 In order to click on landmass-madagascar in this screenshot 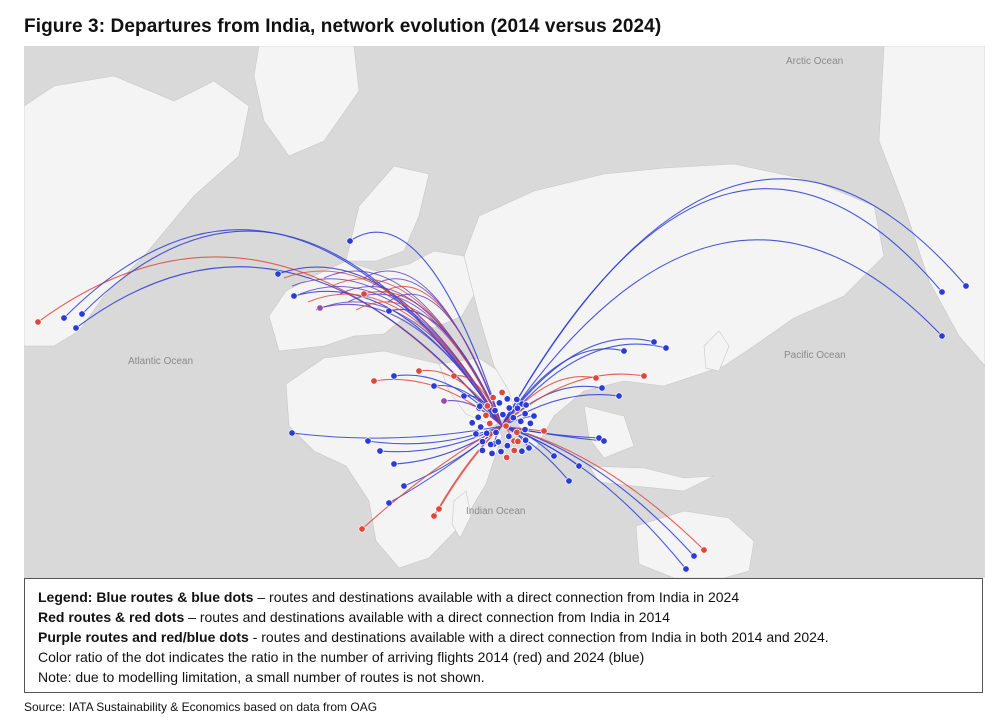, I will do `click(461, 514)`.